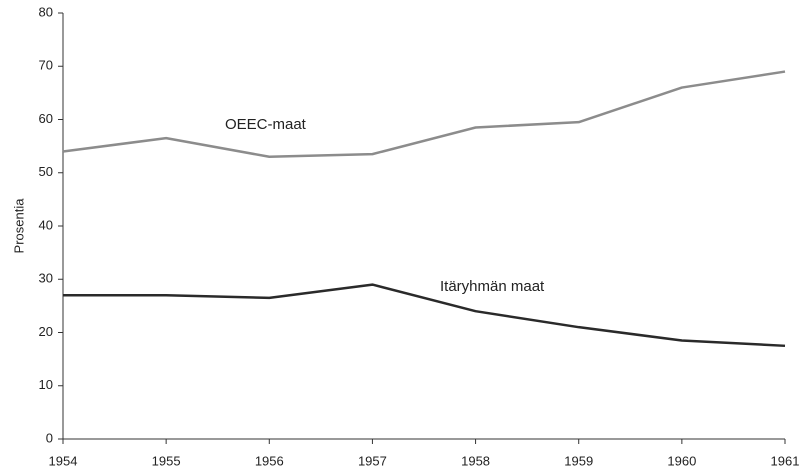 The width and height of the screenshot is (811, 474). What do you see at coordinates (49, 437) in the screenshot?
I see `y-tick-label: 0` at bounding box center [49, 437].